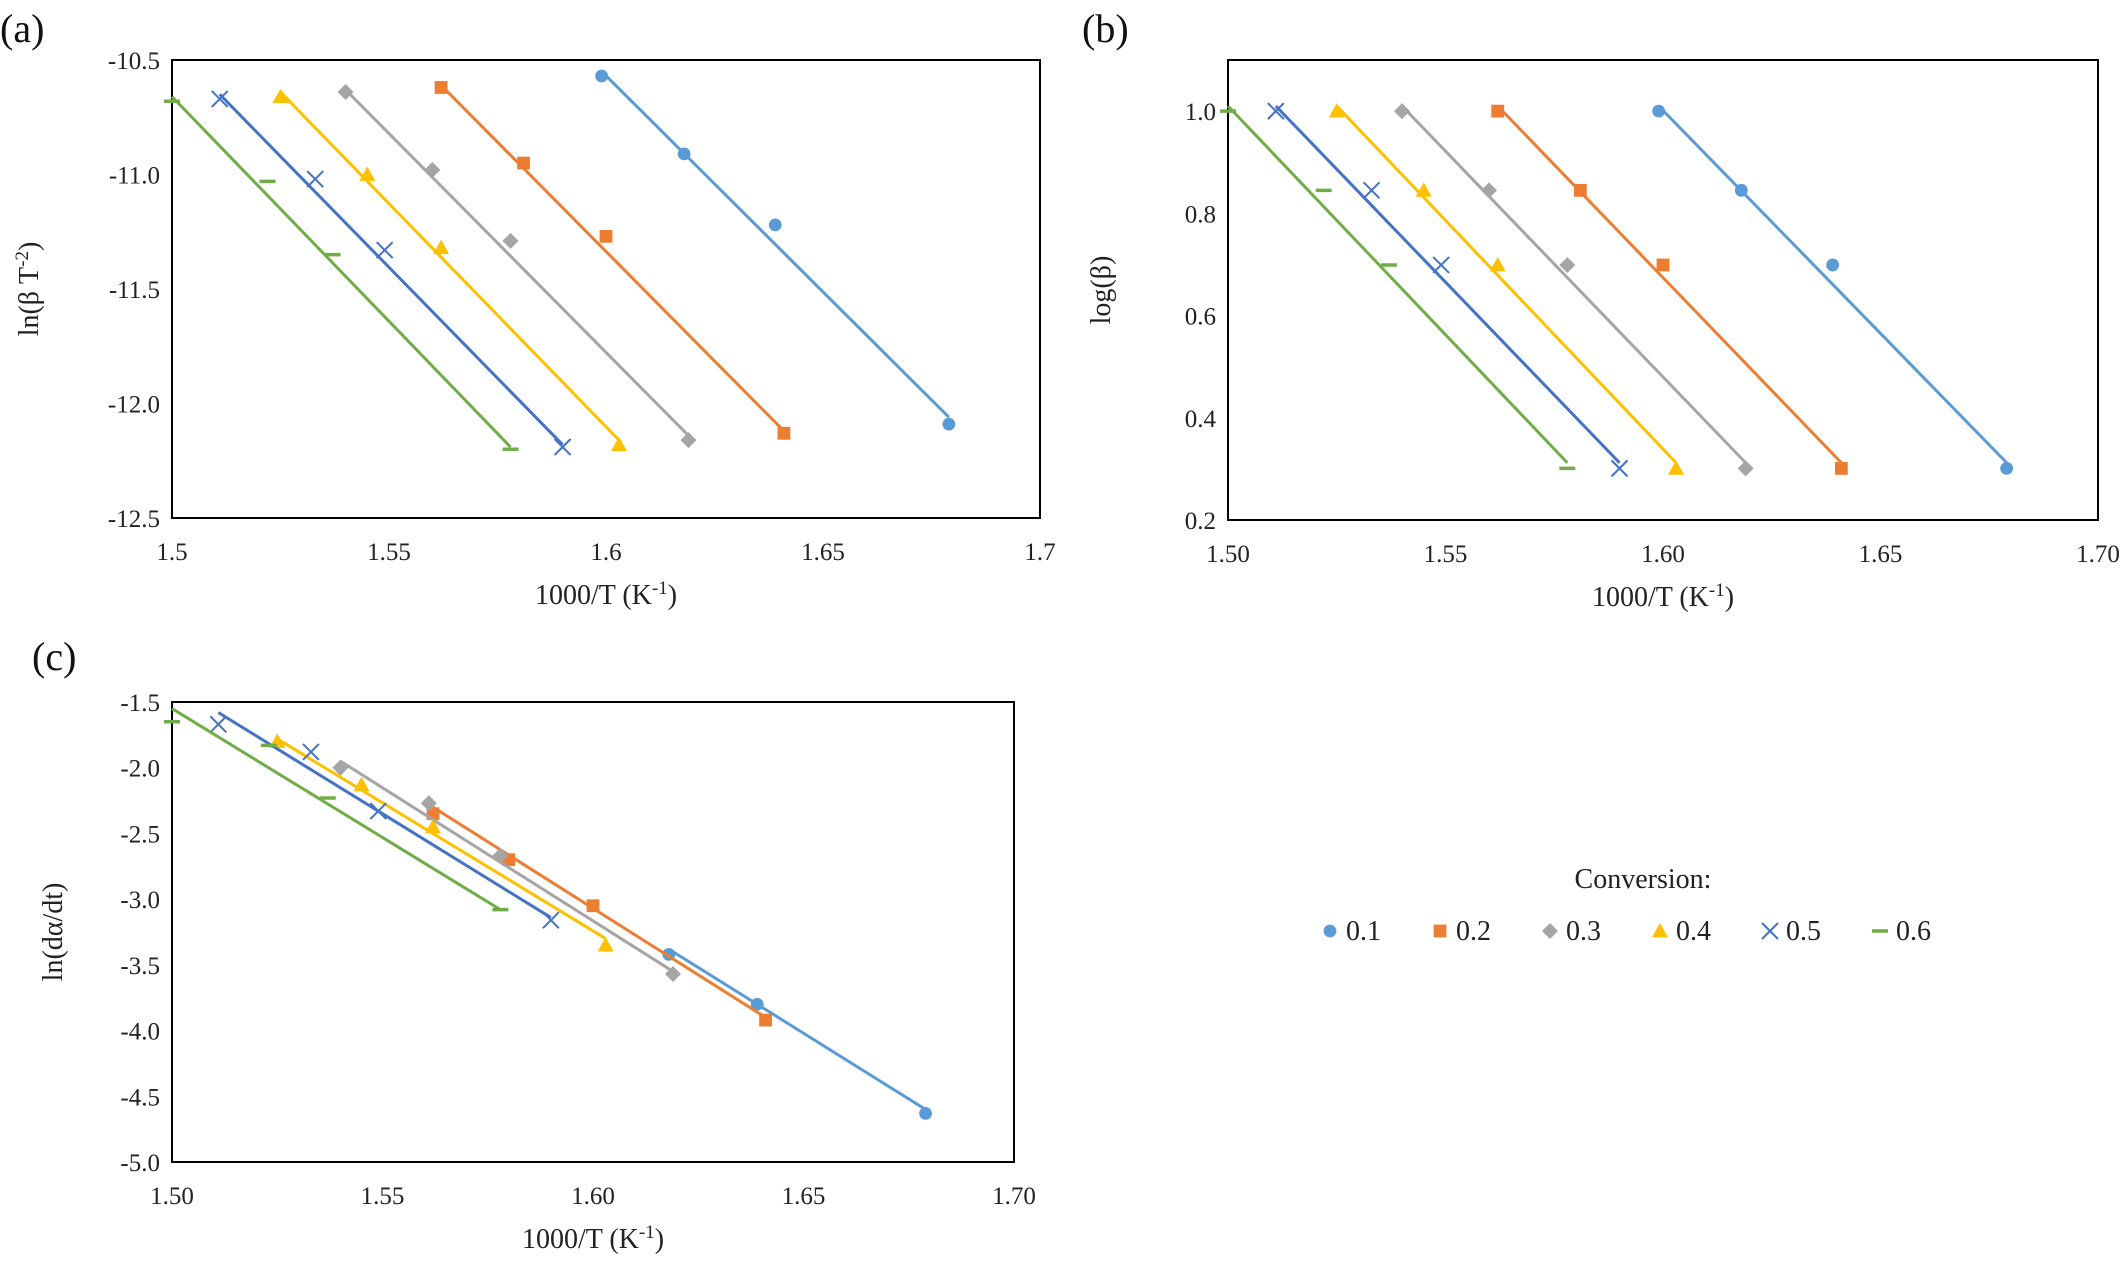 The image size is (2128, 1272). Describe the element at coordinates (22, 28) in the screenshot. I see `panel-label: (a)` at that location.